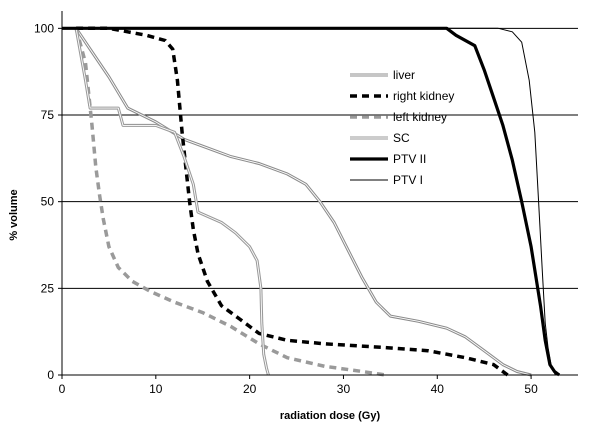  What do you see at coordinates (14, 214) in the screenshot?
I see `y-axis-title: % volume` at bounding box center [14, 214].